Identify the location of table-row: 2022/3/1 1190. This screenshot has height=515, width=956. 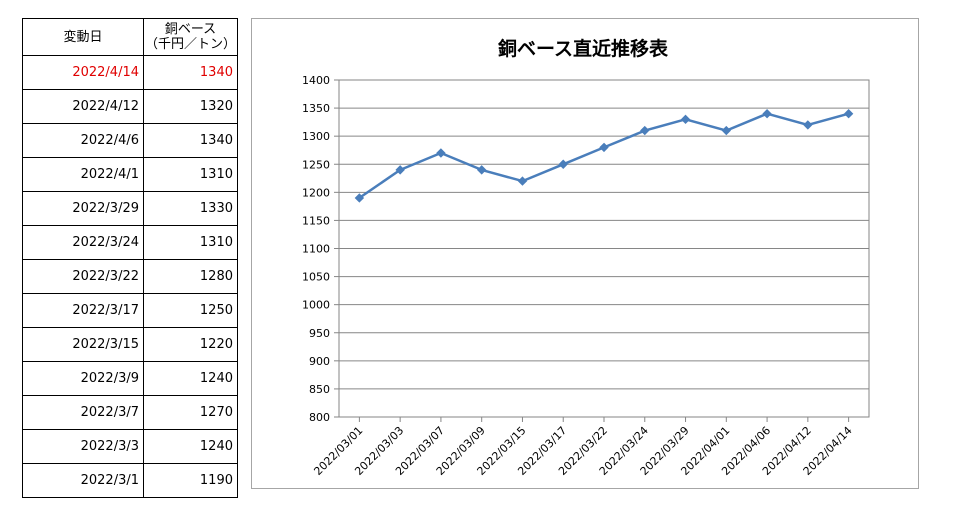
(130, 480).